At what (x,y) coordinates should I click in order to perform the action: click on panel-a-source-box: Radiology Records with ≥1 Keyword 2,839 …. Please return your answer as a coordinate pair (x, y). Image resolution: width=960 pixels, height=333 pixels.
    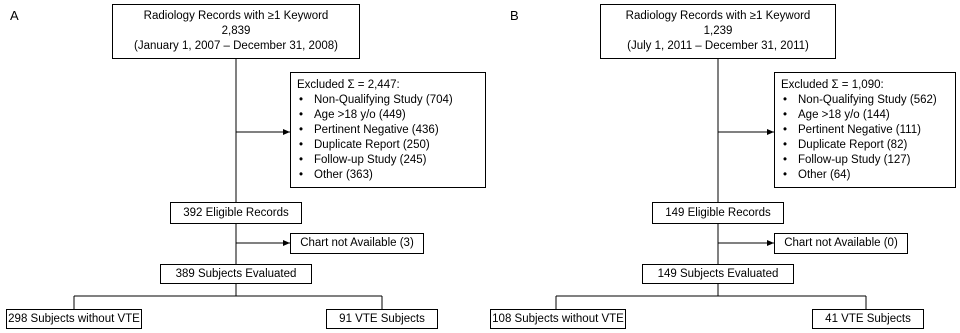
    Looking at the image, I should click on (236, 31).